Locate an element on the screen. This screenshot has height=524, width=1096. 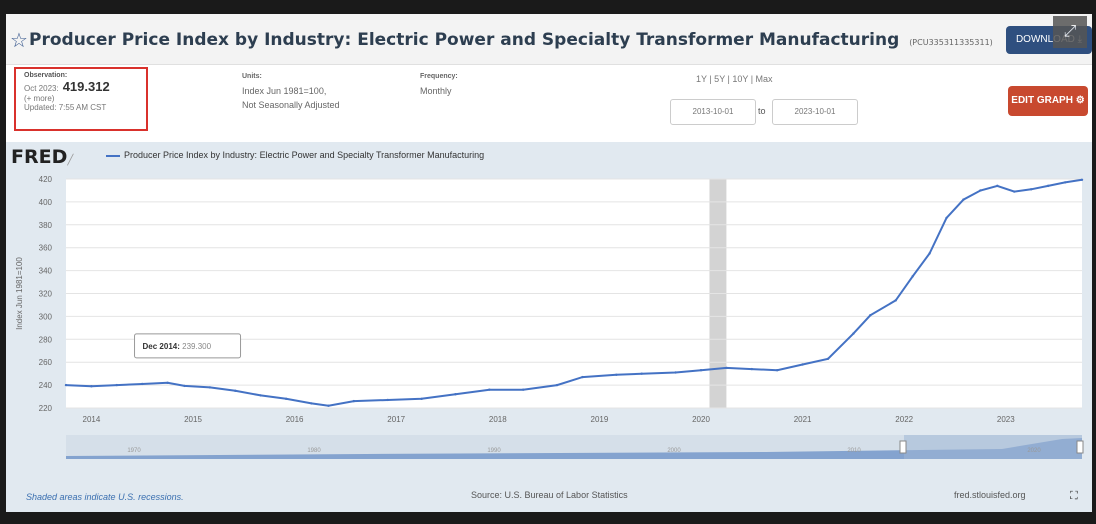
updated-text: Updated: 7:55 AM CST is located at coordinates (65, 107).